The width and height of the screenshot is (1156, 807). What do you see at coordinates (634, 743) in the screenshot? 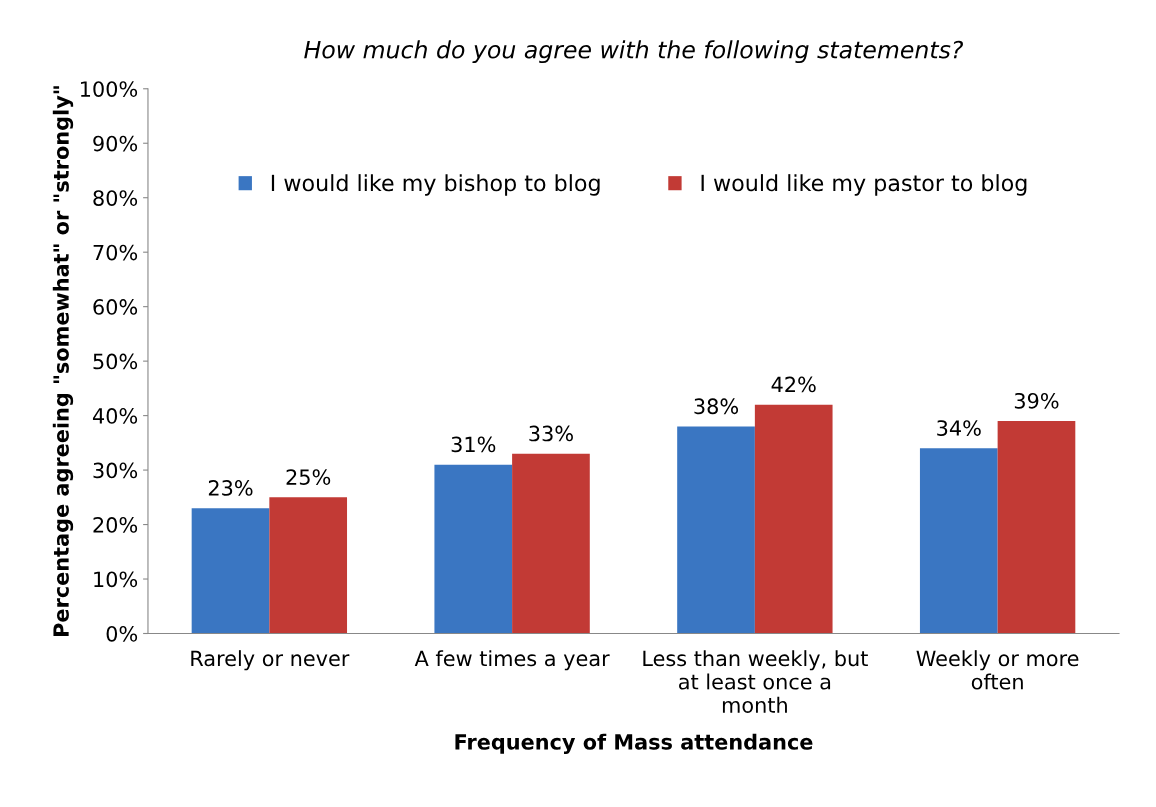
I see `x-axis-title: Frequency of Mass attendance` at bounding box center [634, 743].